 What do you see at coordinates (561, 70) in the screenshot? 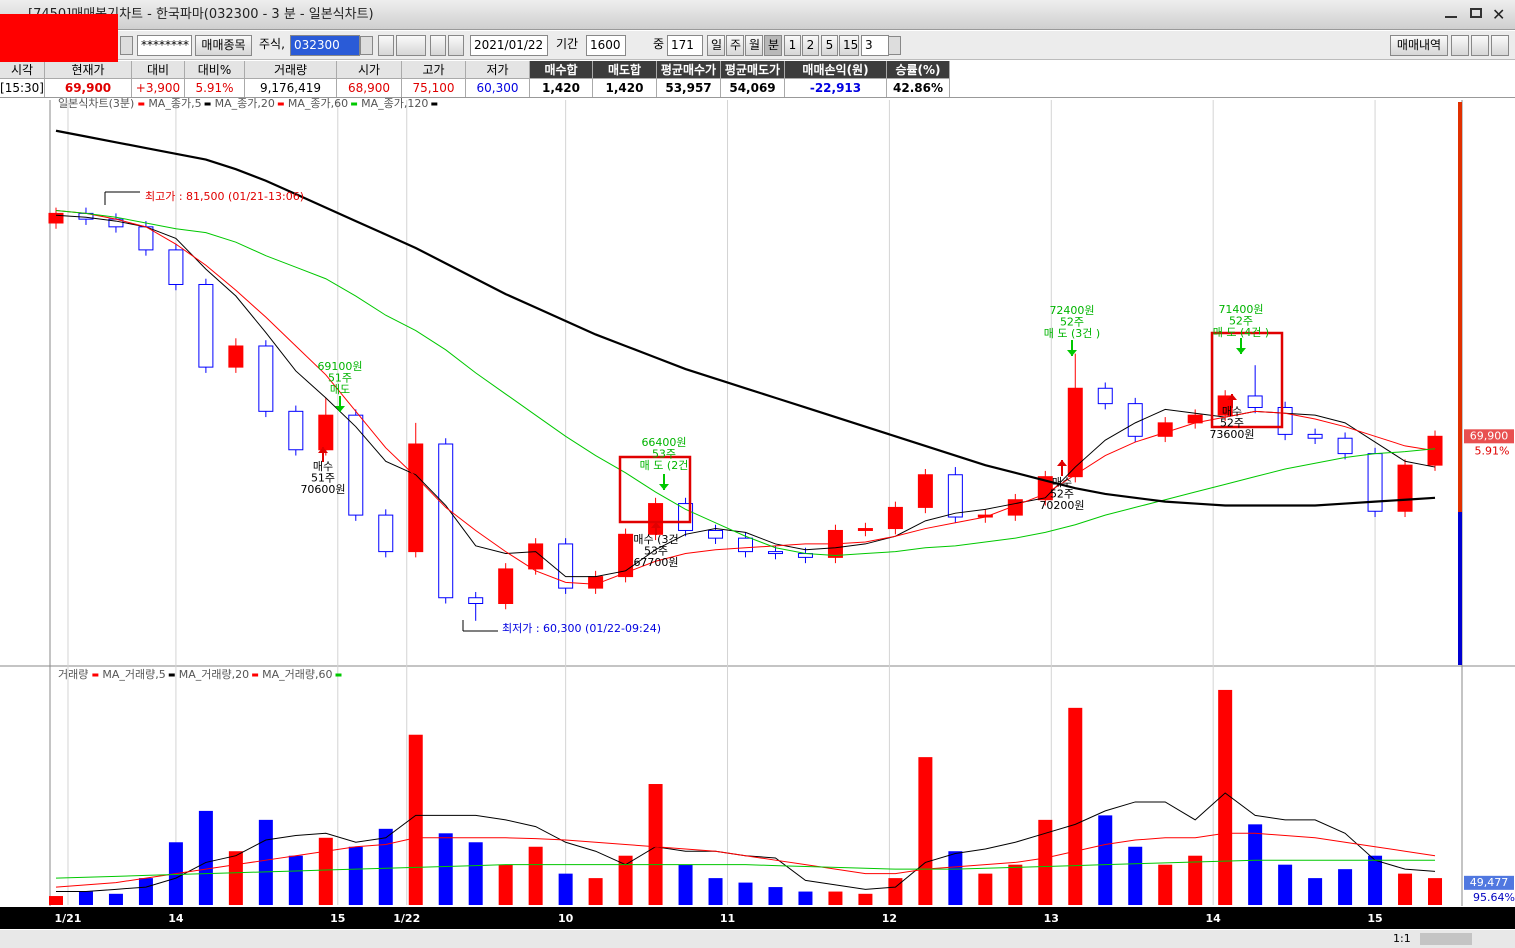
I see `info-header: 매수합` at bounding box center [561, 70].